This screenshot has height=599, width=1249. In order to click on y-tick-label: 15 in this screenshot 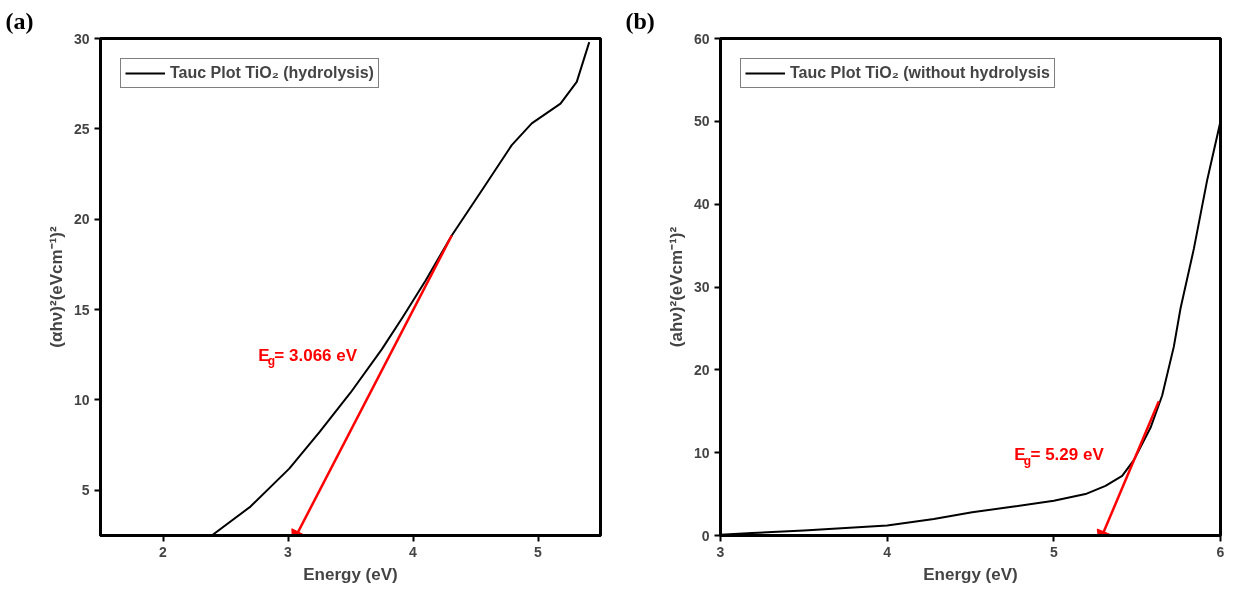, I will do `click(81, 309)`.